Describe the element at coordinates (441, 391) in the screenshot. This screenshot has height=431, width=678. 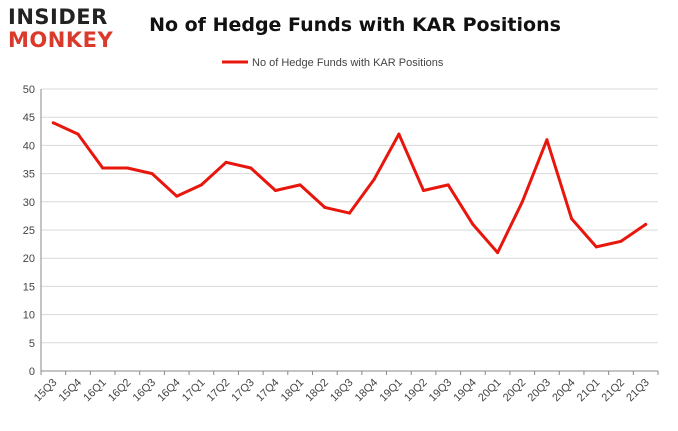
I see `x-tick-label: 19Q3` at that location.